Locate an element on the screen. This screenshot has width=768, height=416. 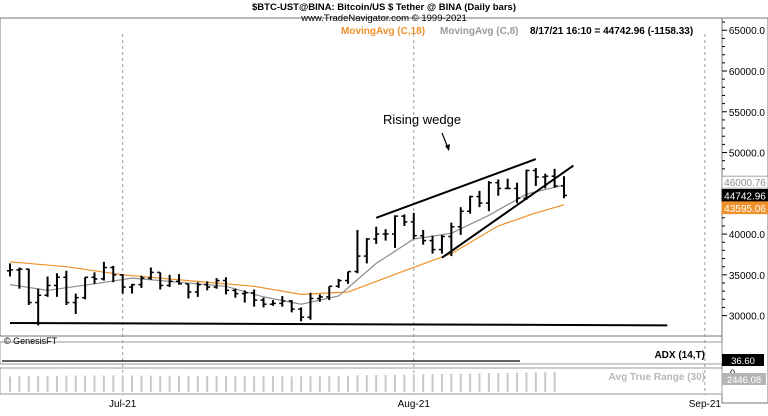
legend-ma18: MovingAvg (C,18) is located at coordinates (383, 31).